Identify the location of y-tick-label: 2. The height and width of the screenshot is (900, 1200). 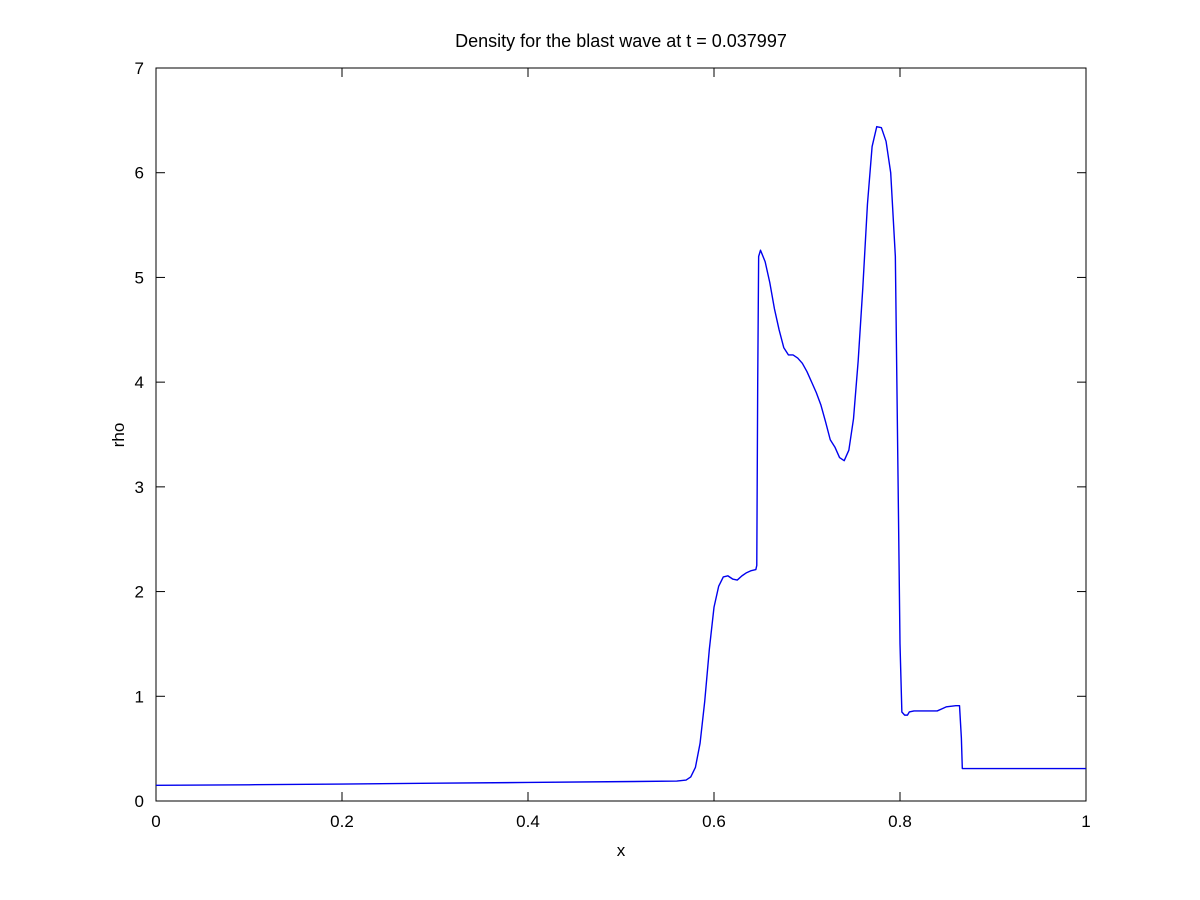
(139, 592).